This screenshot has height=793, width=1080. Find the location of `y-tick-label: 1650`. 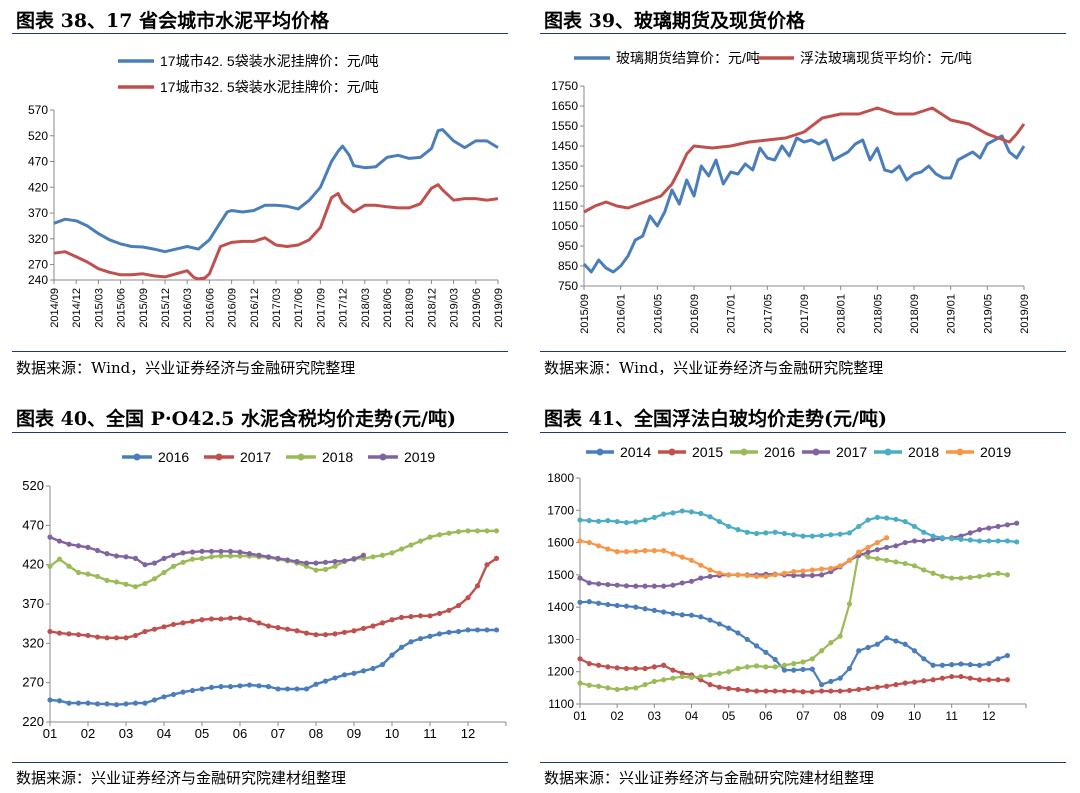

y-tick-label: 1650 is located at coordinates (564, 106).